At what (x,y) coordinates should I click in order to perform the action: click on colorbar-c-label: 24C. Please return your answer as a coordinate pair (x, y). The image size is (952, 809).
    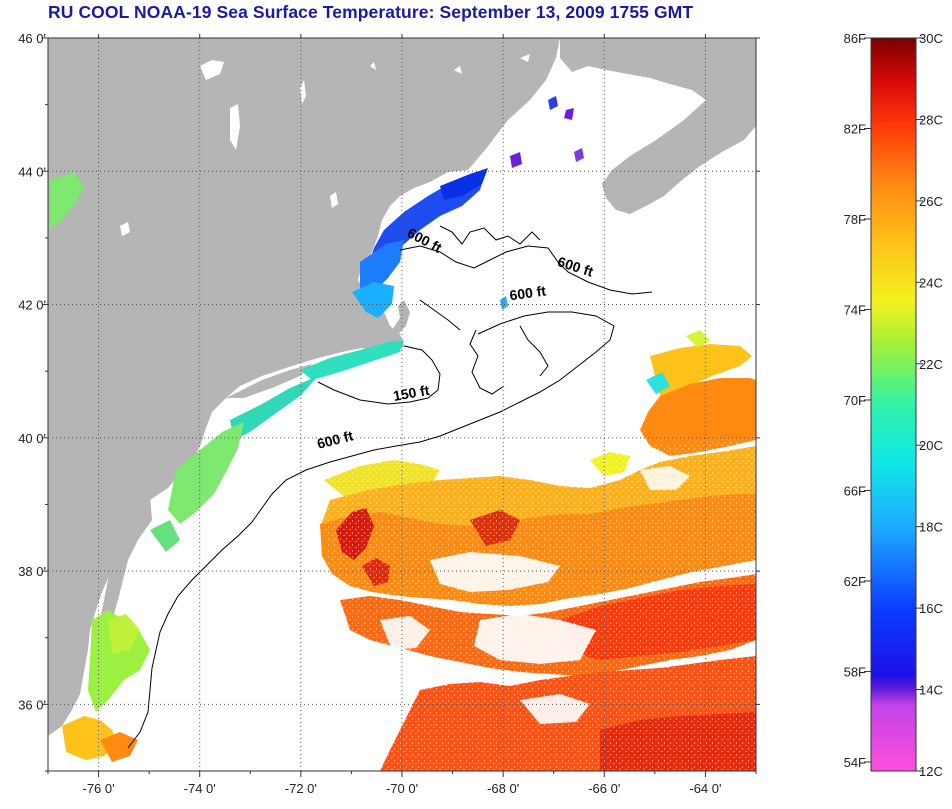
    Looking at the image, I should click on (931, 282).